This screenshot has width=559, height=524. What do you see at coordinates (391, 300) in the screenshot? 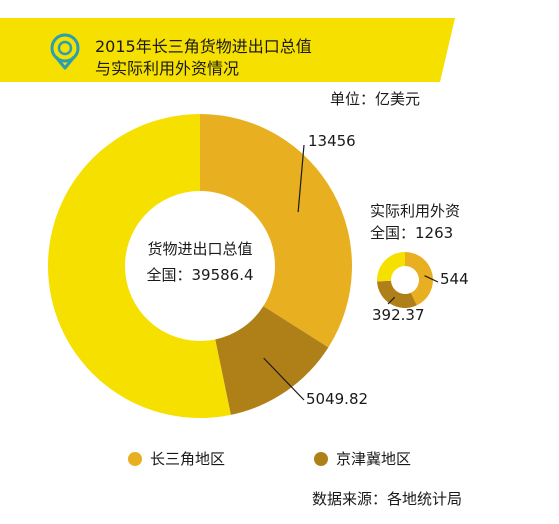
I see `fdi-jjj-leader` at bounding box center [391, 300].